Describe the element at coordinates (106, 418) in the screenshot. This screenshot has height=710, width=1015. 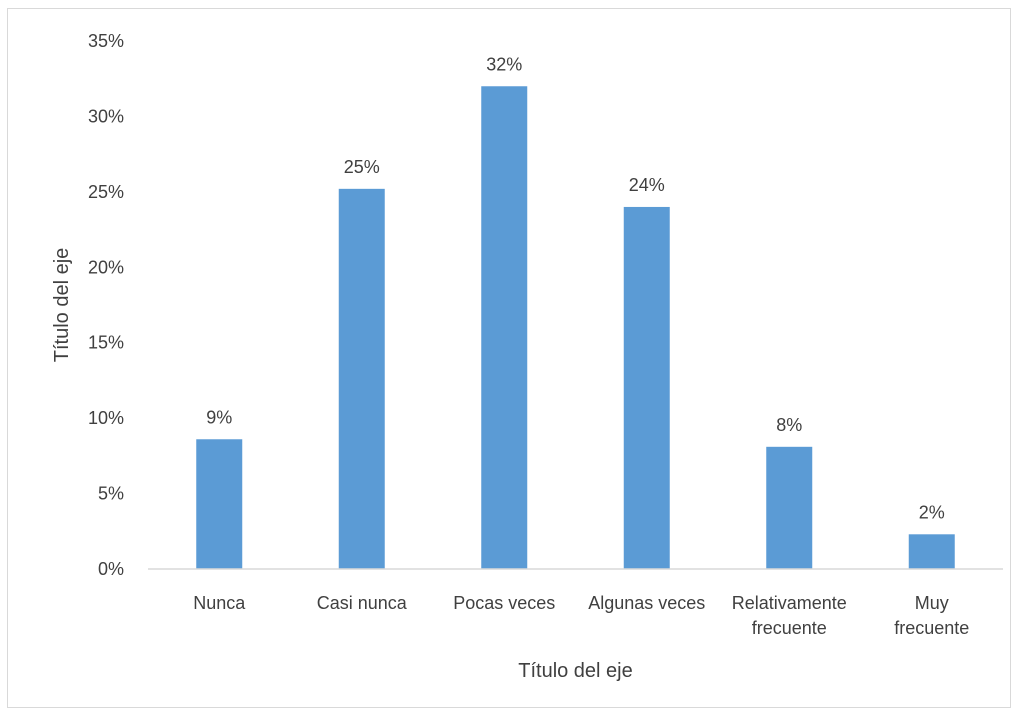
I see `y-tick-label: 10%` at that location.